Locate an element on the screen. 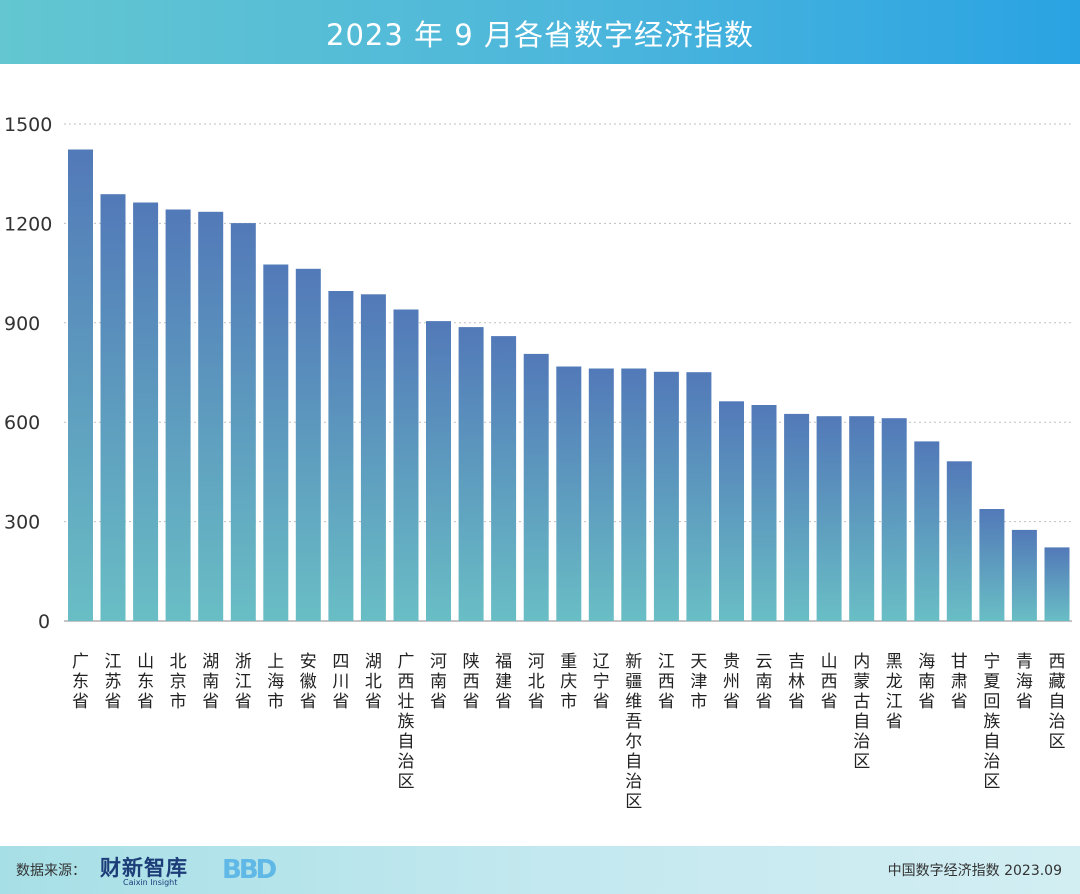  x-tick-label: 天津市 is located at coordinates (698, 682).